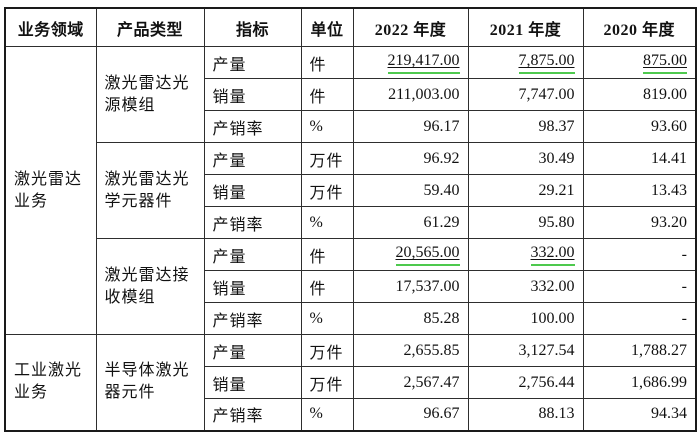 The image size is (700, 439). Describe the element at coordinates (150, 286) in the screenshot. I see `product-cell-receiver-module: 激光雷达接收模组` at that location.